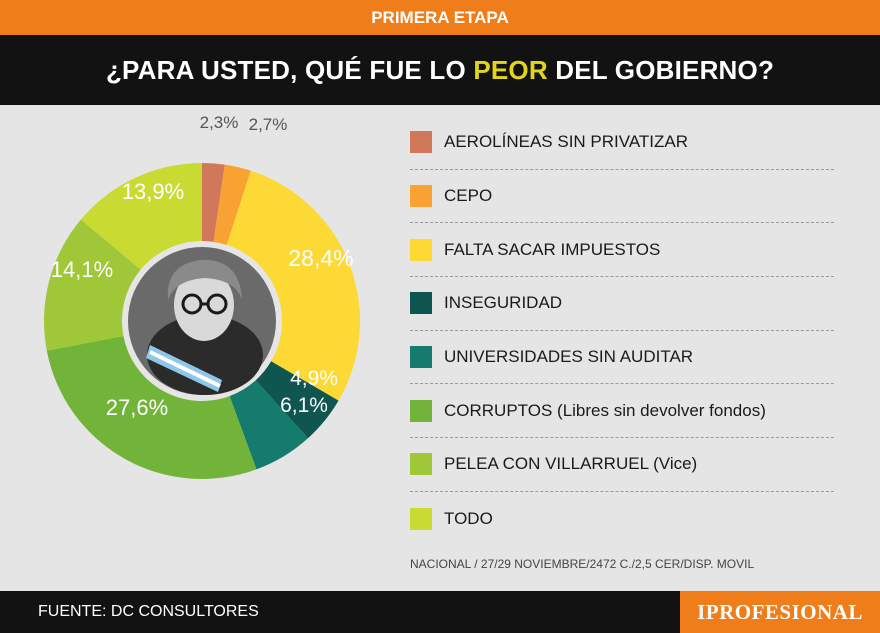 Image resolution: width=880 pixels, height=633 pixels. I want to click on legend-label: UNIVERSIDADES SIN AUDITAR, so click(569, 357).